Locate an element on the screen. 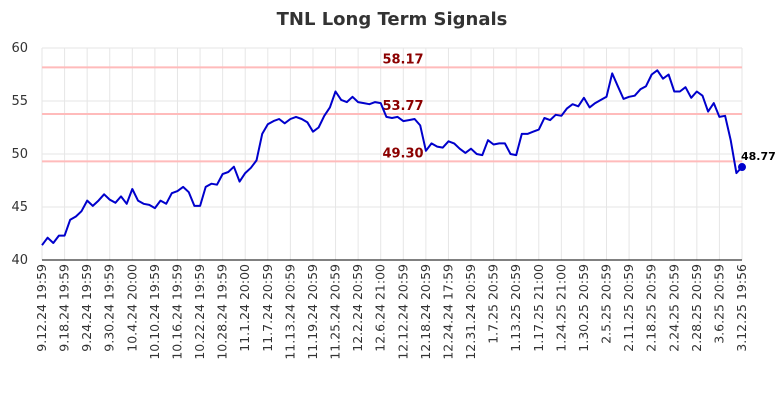 This screenshot has width=784, height=400. x-tick-label: 12.12.24 20:59 is located at coordinates (402, 312).